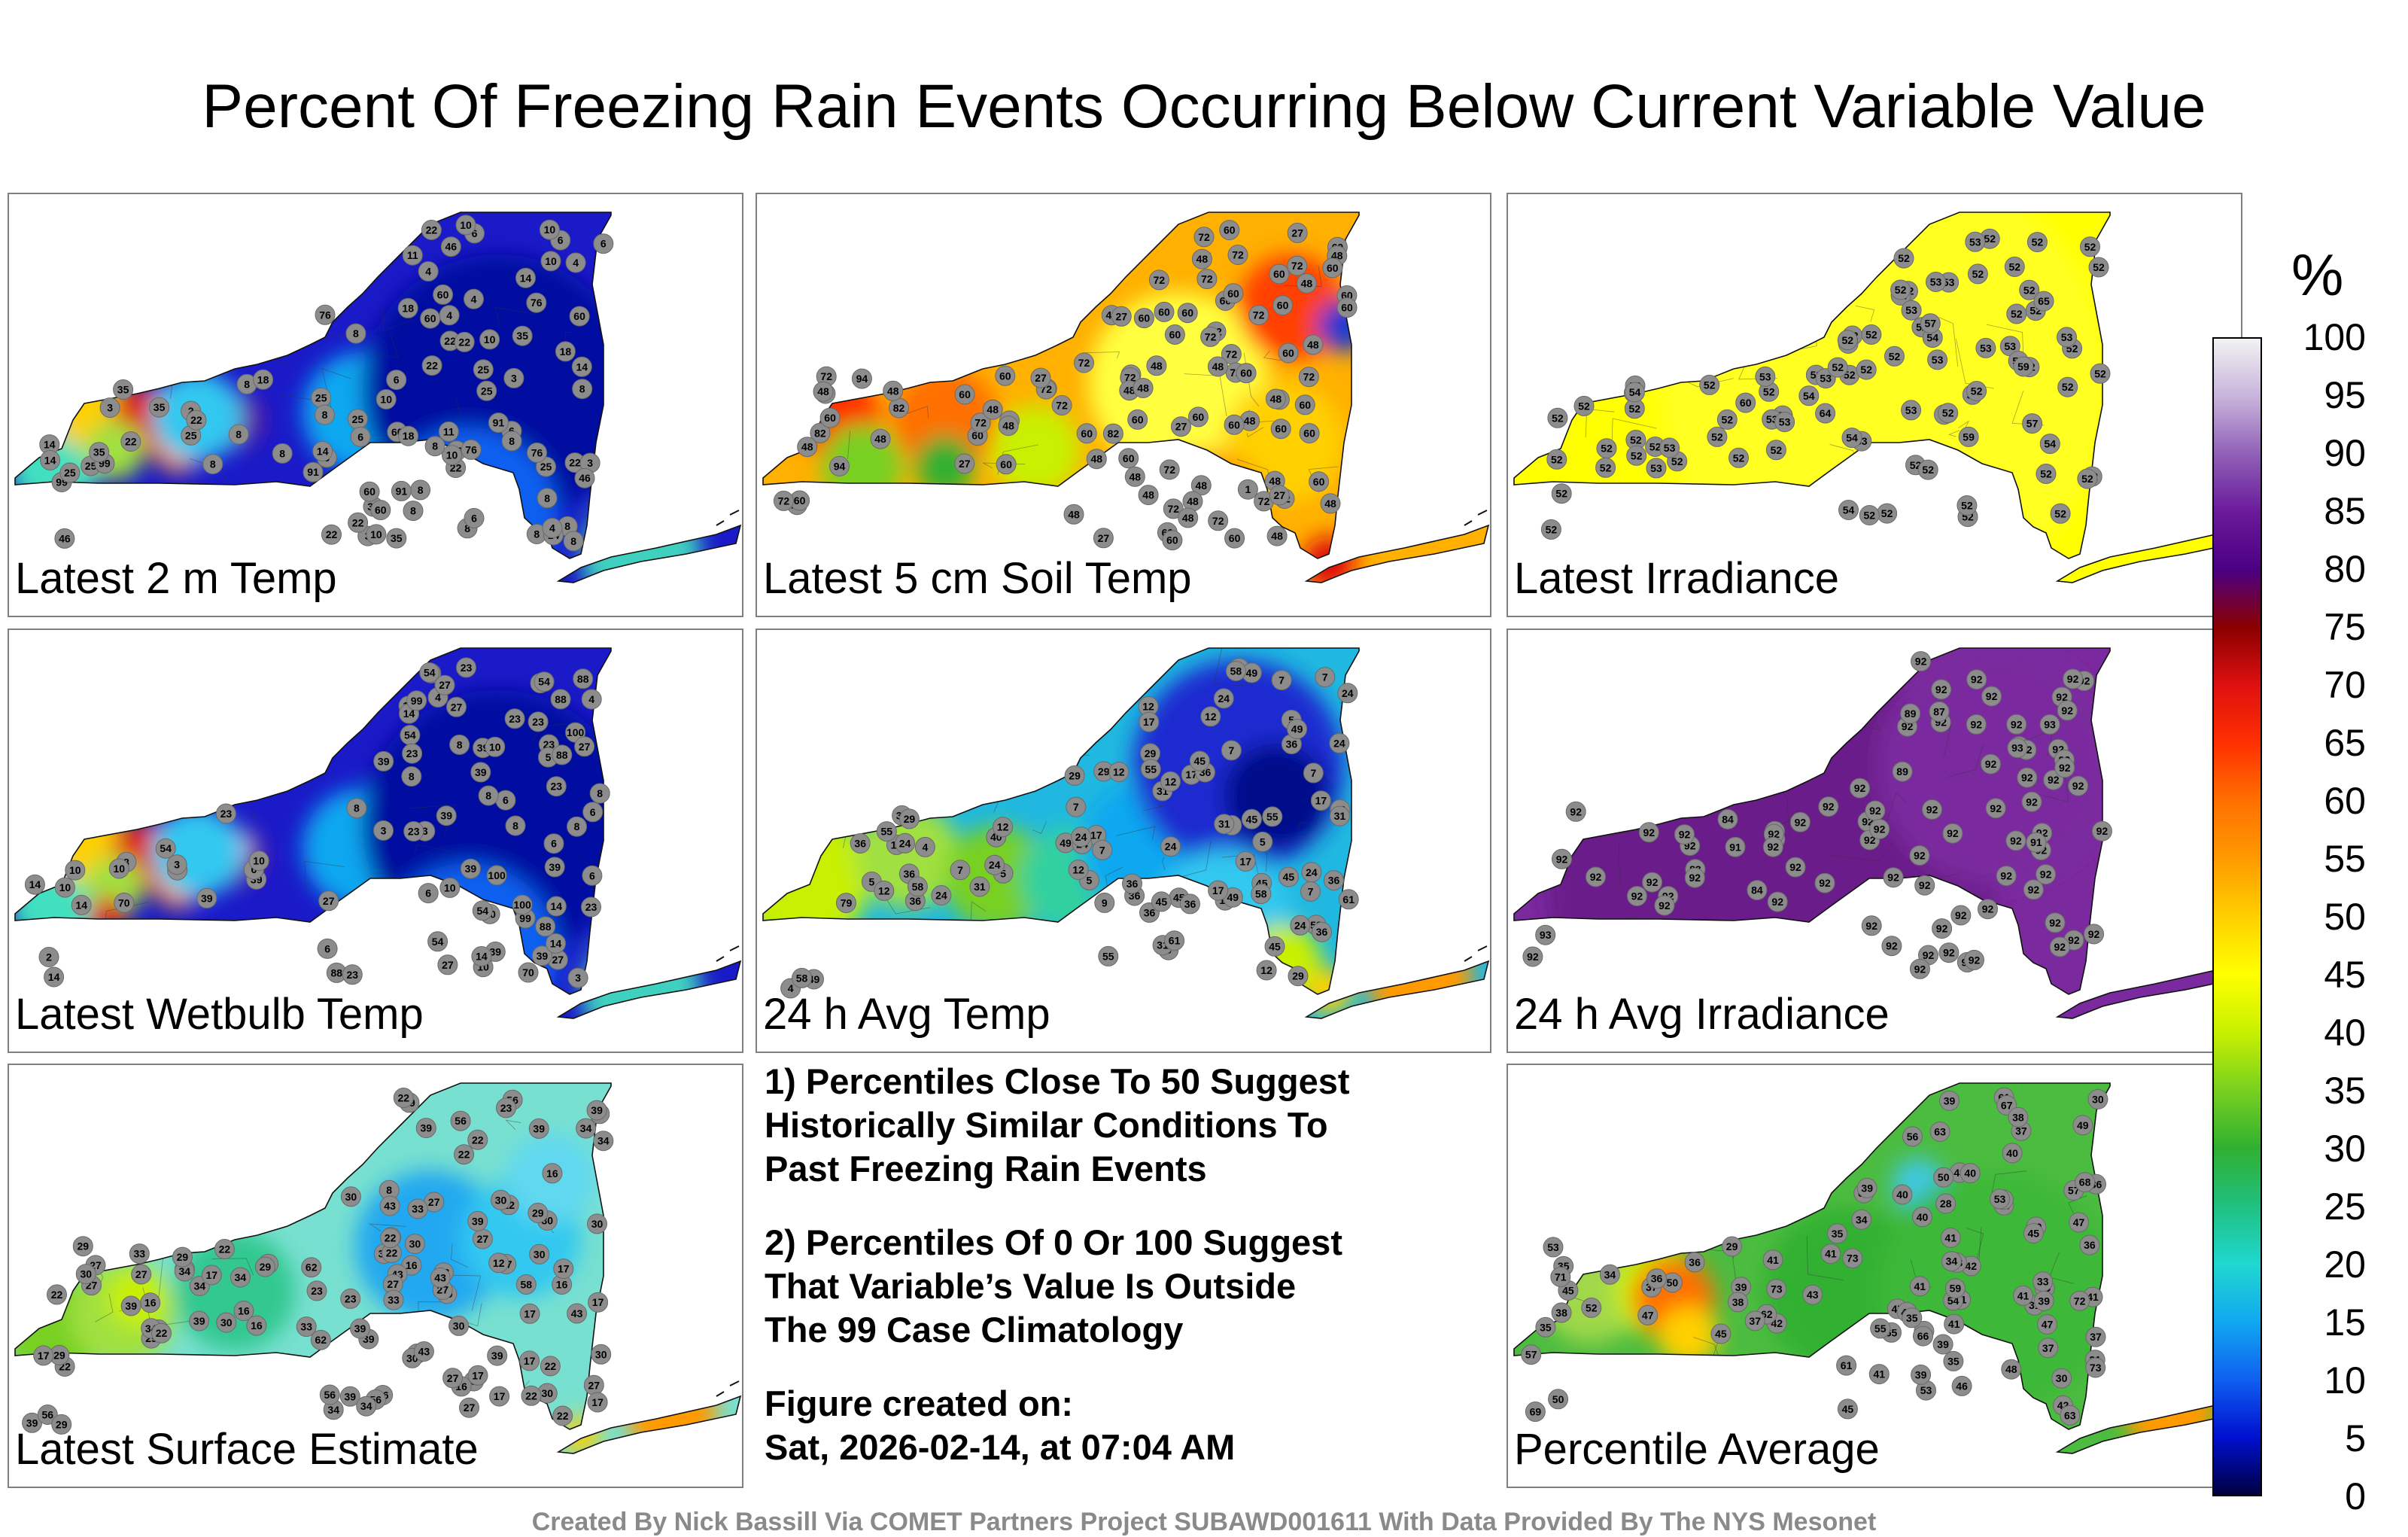 The width and height of the screenshot is (2408, 1537). I want to click on panel-label: Percentile Average, so click(1697, 1449).